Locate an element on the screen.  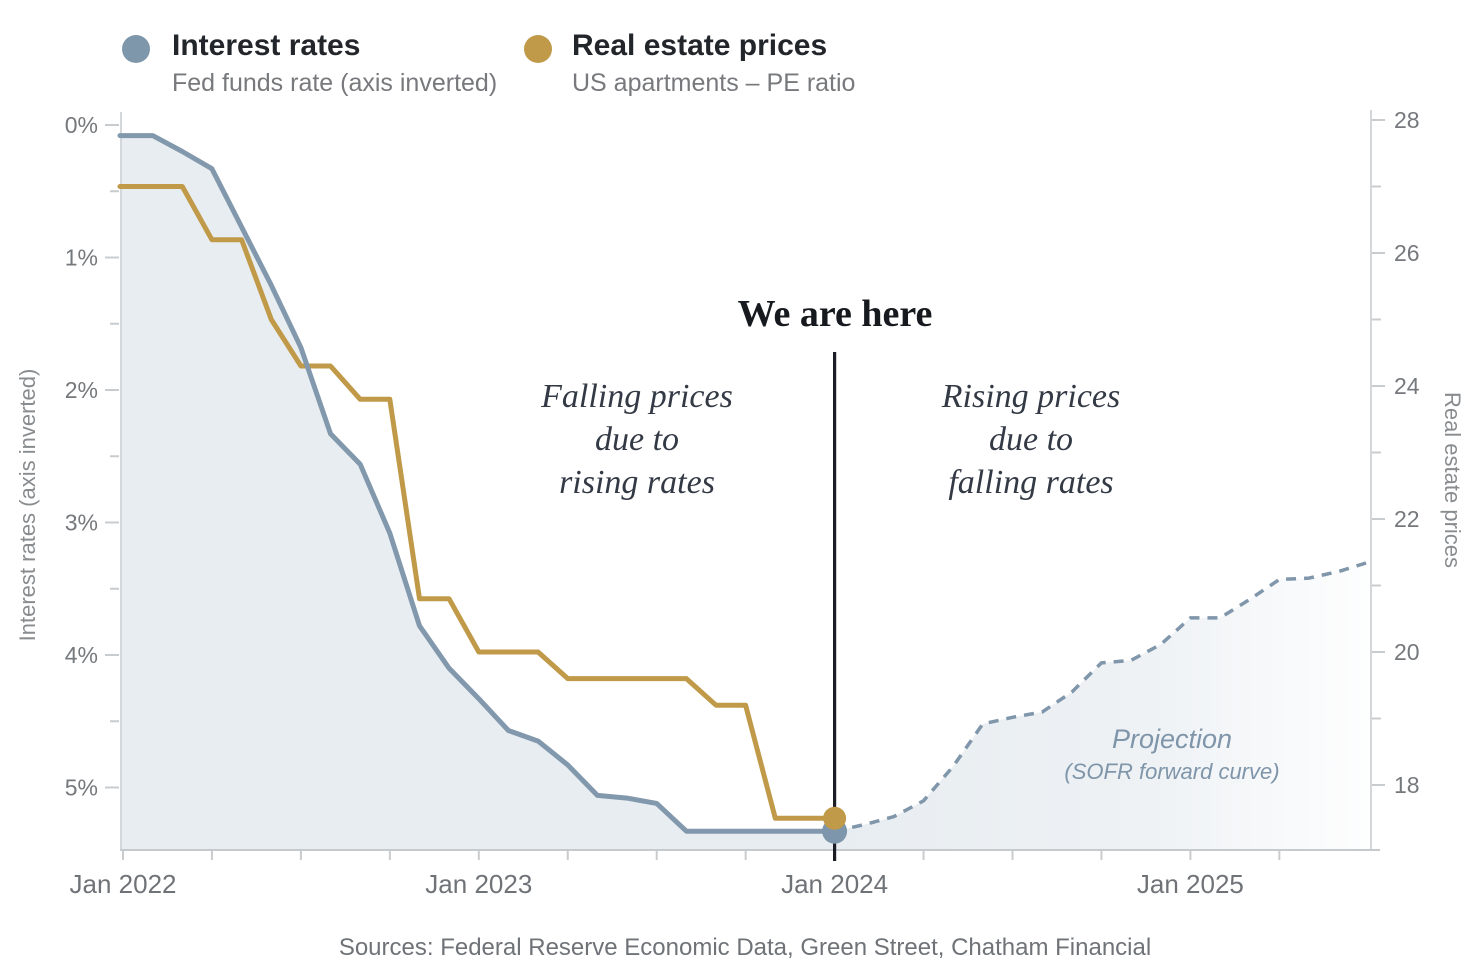
left-axis-tick-label: 4% is located at coordinates (81, 655).